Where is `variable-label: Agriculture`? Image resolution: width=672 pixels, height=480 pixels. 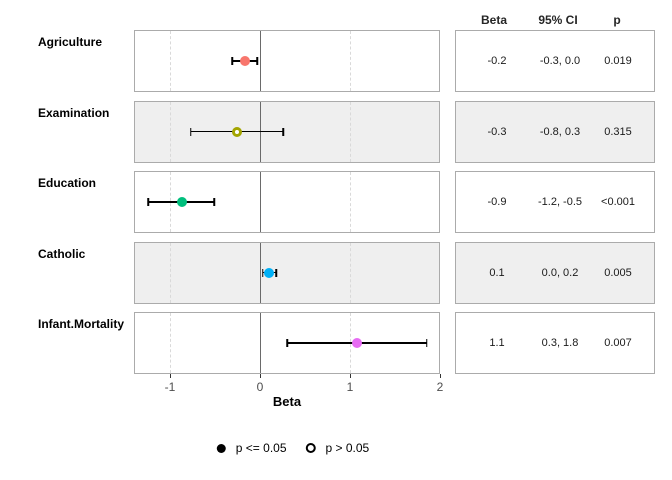
variable-label: Agriculture is located at coordinates (70, 42).